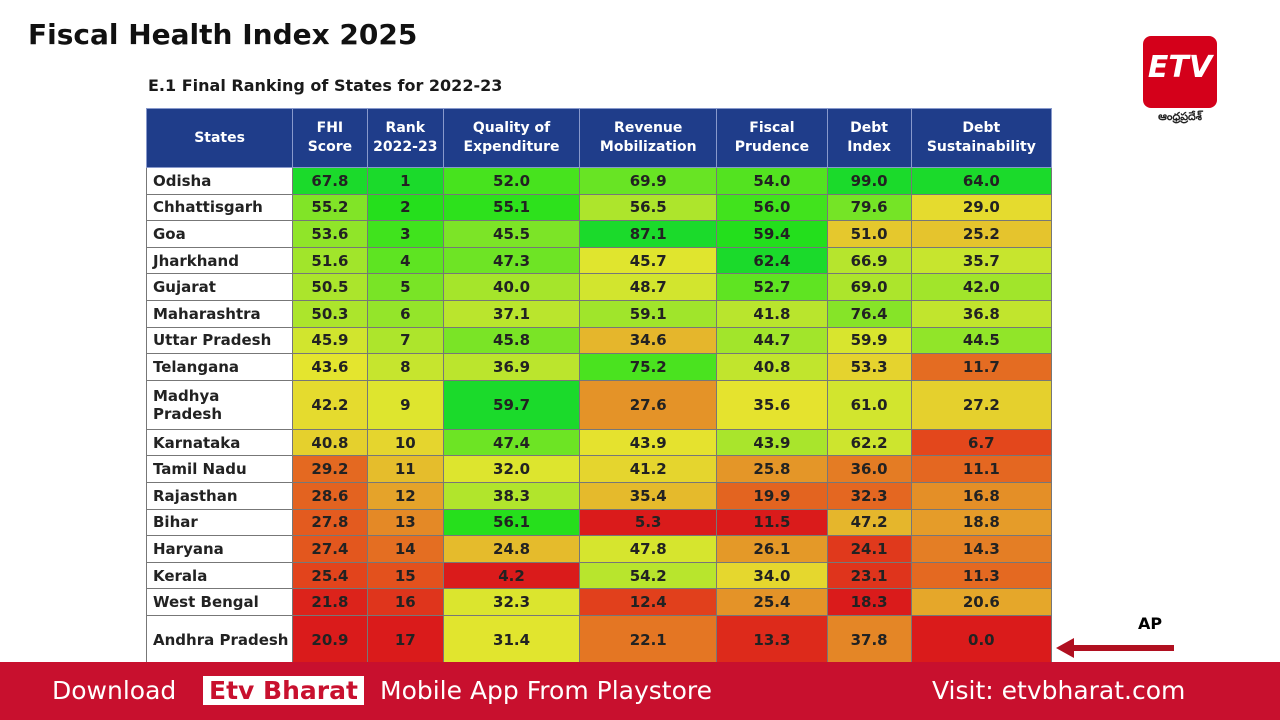 This screenshot has width=1280, height=720. I want to click on banner-brand: Etv Bharat, so click(283, 690).